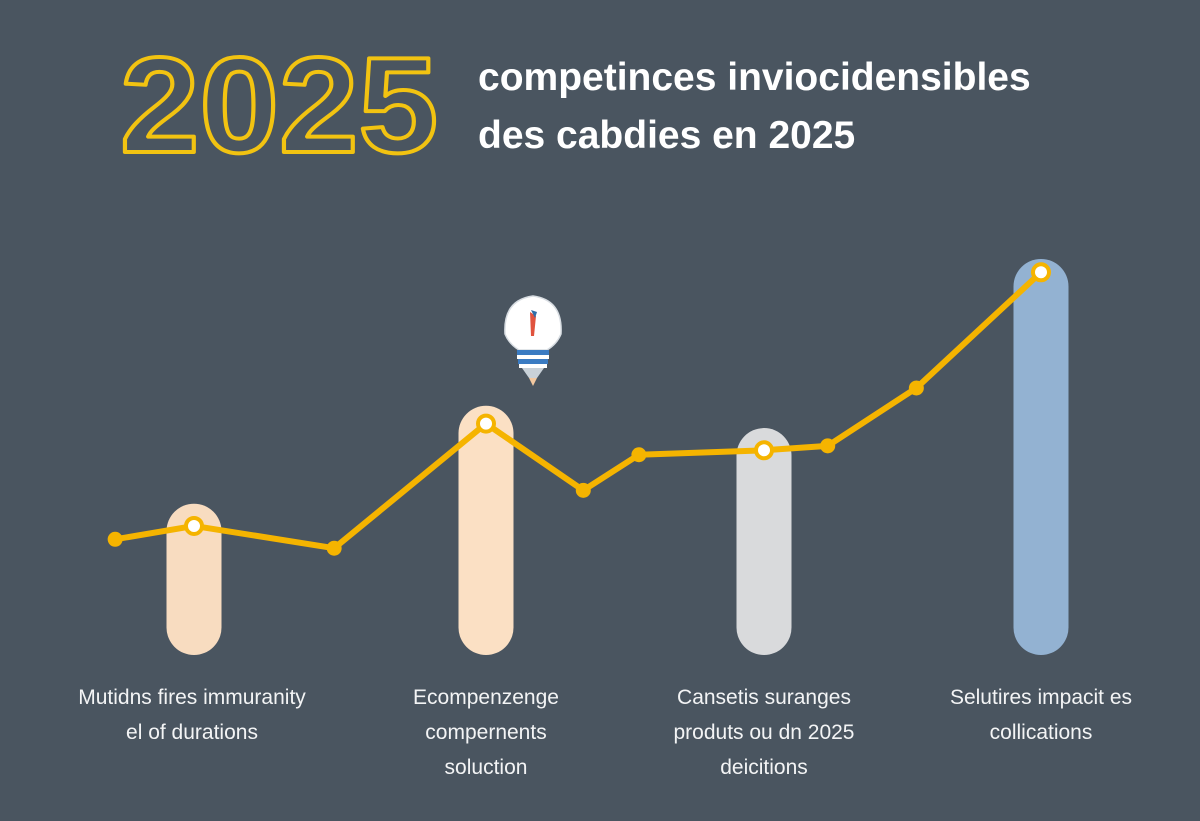 The width and height of the screenshot is (1200, 821). What do you see at coordinates (764, 767) in the screenshot?
I see `category-label-line: deicitions` at bounding box center [764, 767].